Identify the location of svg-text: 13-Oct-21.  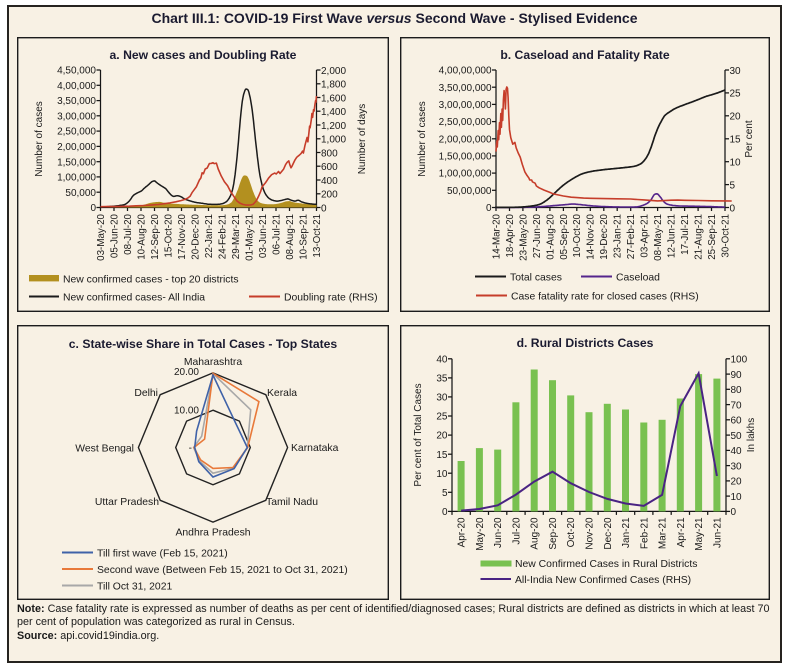
(317, 236).